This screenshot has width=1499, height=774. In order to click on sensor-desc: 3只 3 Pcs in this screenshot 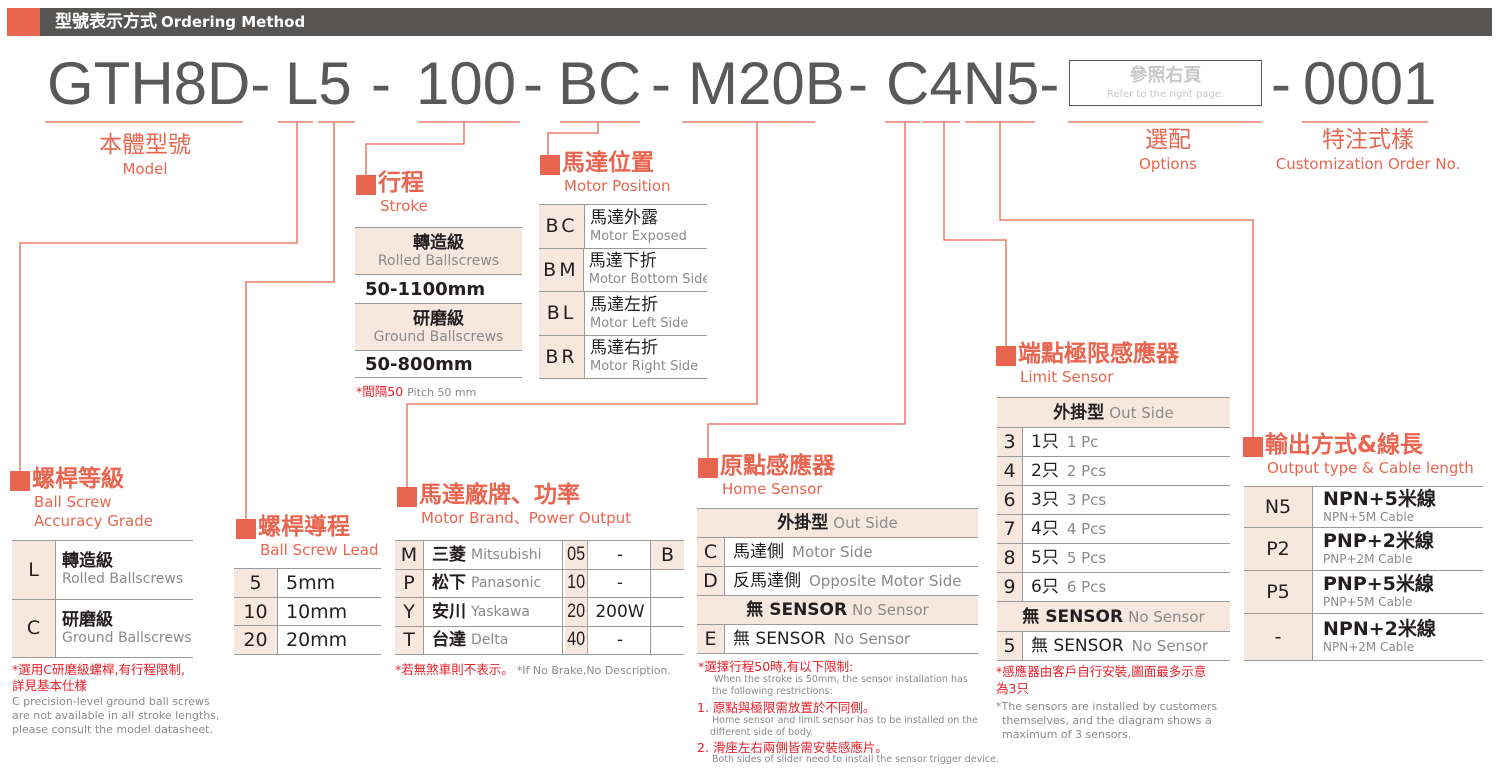, I will do `click(1064, 500)`.